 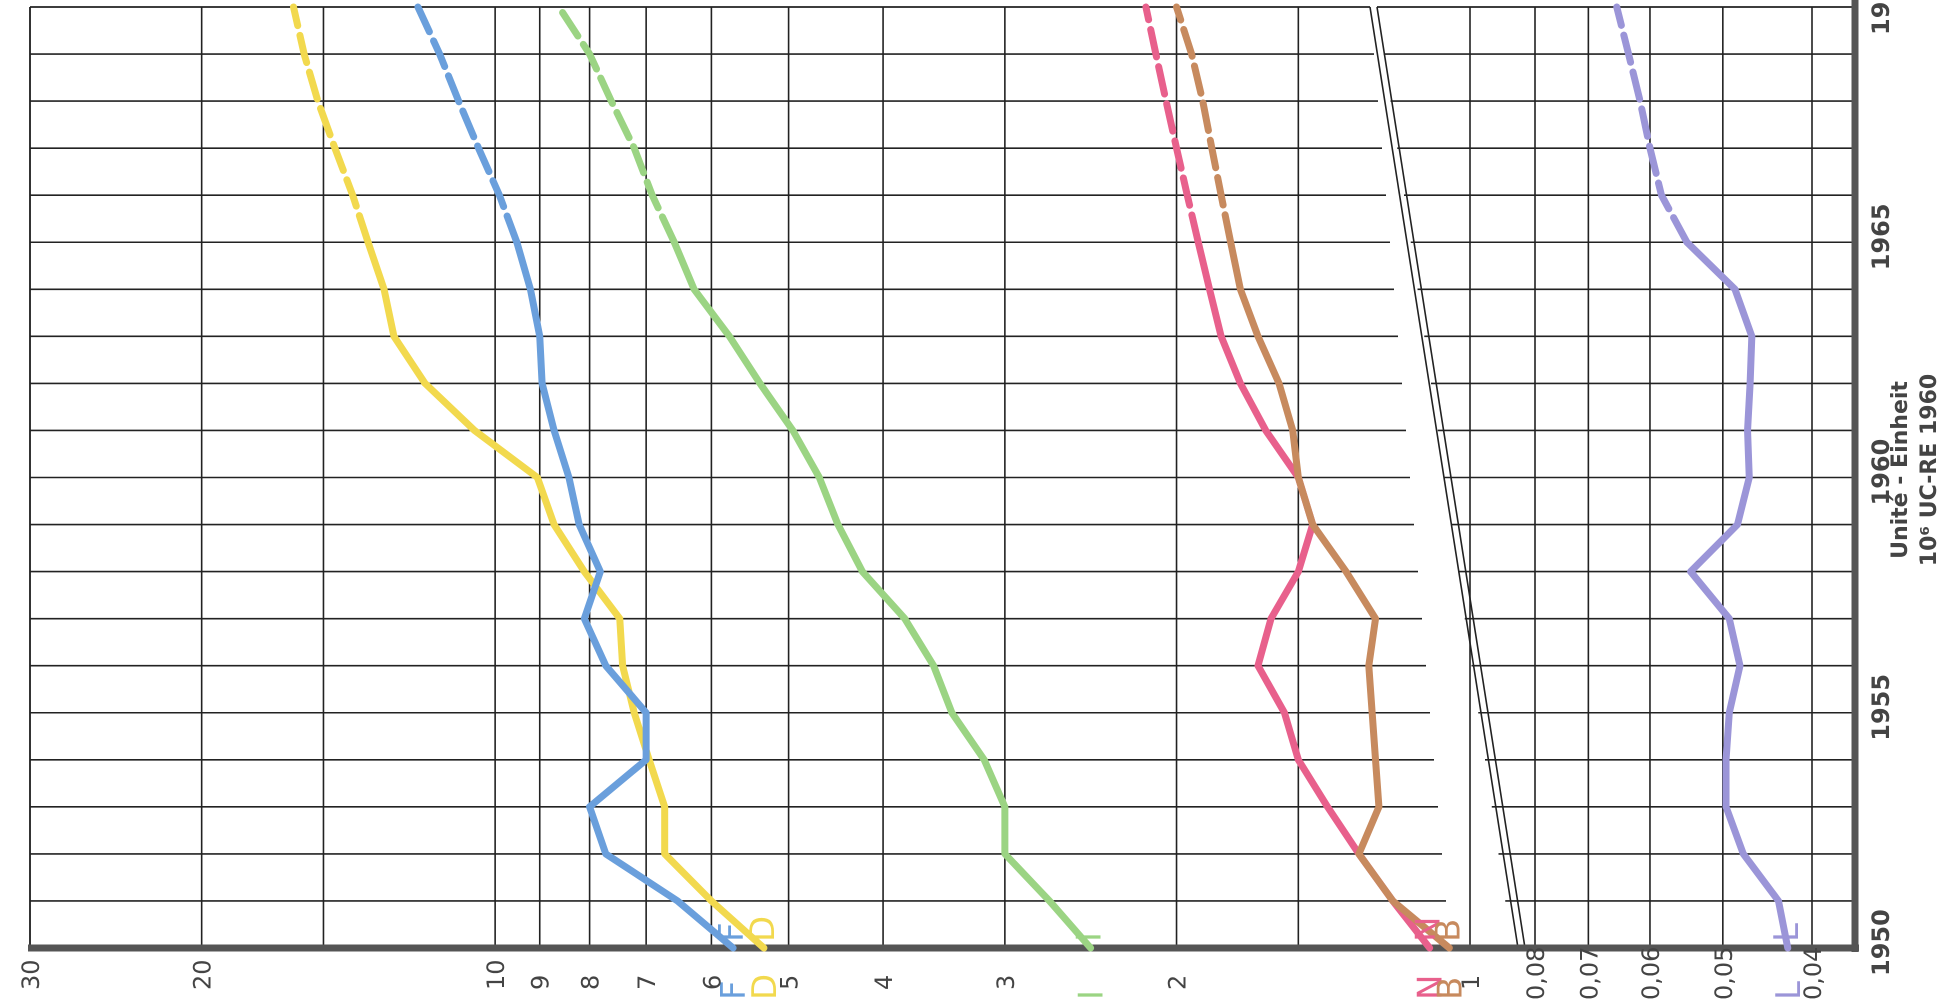 I want to click on value-tick-label-low: 0,05, so click(x=1724, y=973).